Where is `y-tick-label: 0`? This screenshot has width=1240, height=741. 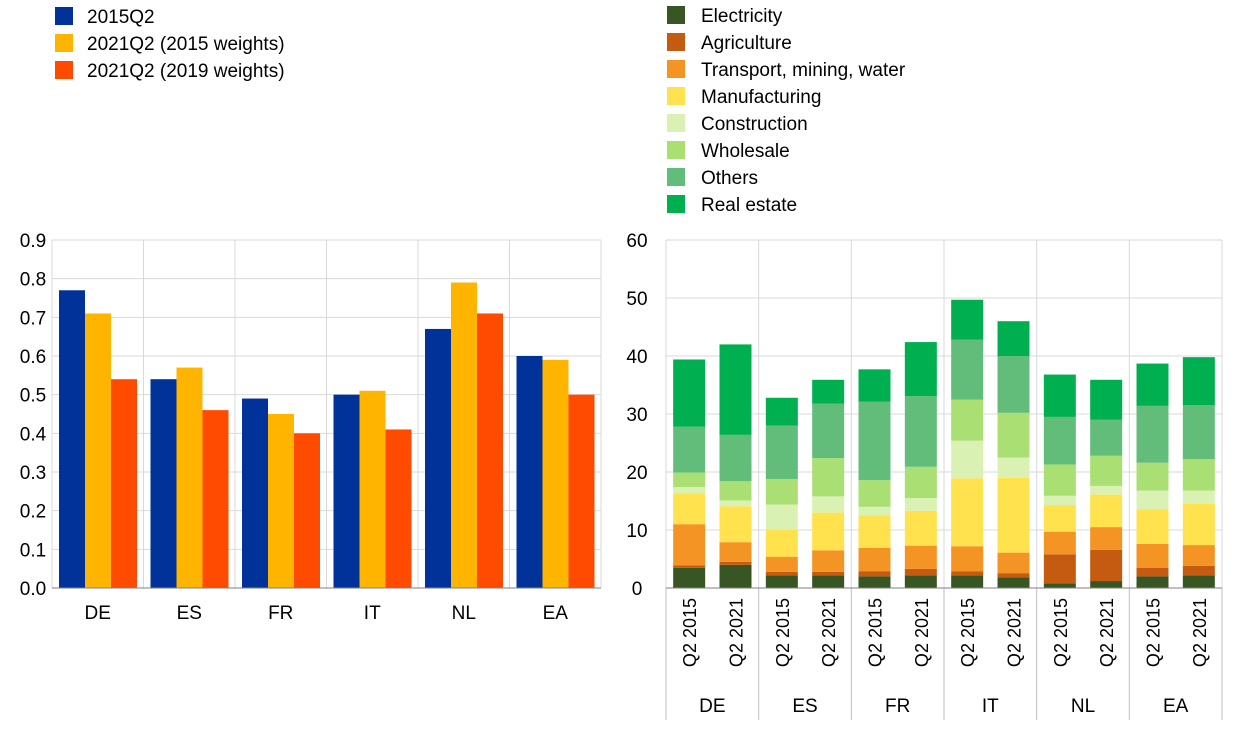 y-tick-label: 0 is located at coordinates (637, 589).